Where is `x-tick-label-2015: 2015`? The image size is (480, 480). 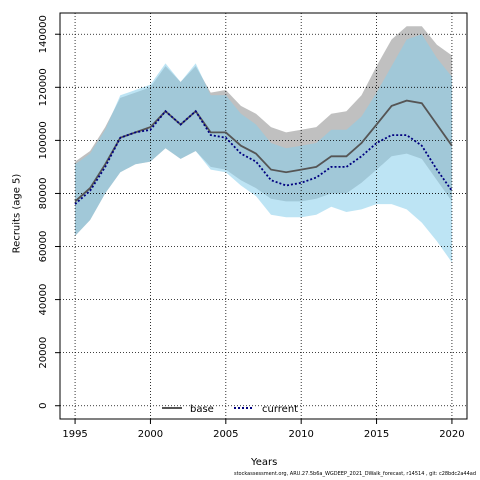 x-tick-label-2015: 2015 is located at coordinates (376, 434).